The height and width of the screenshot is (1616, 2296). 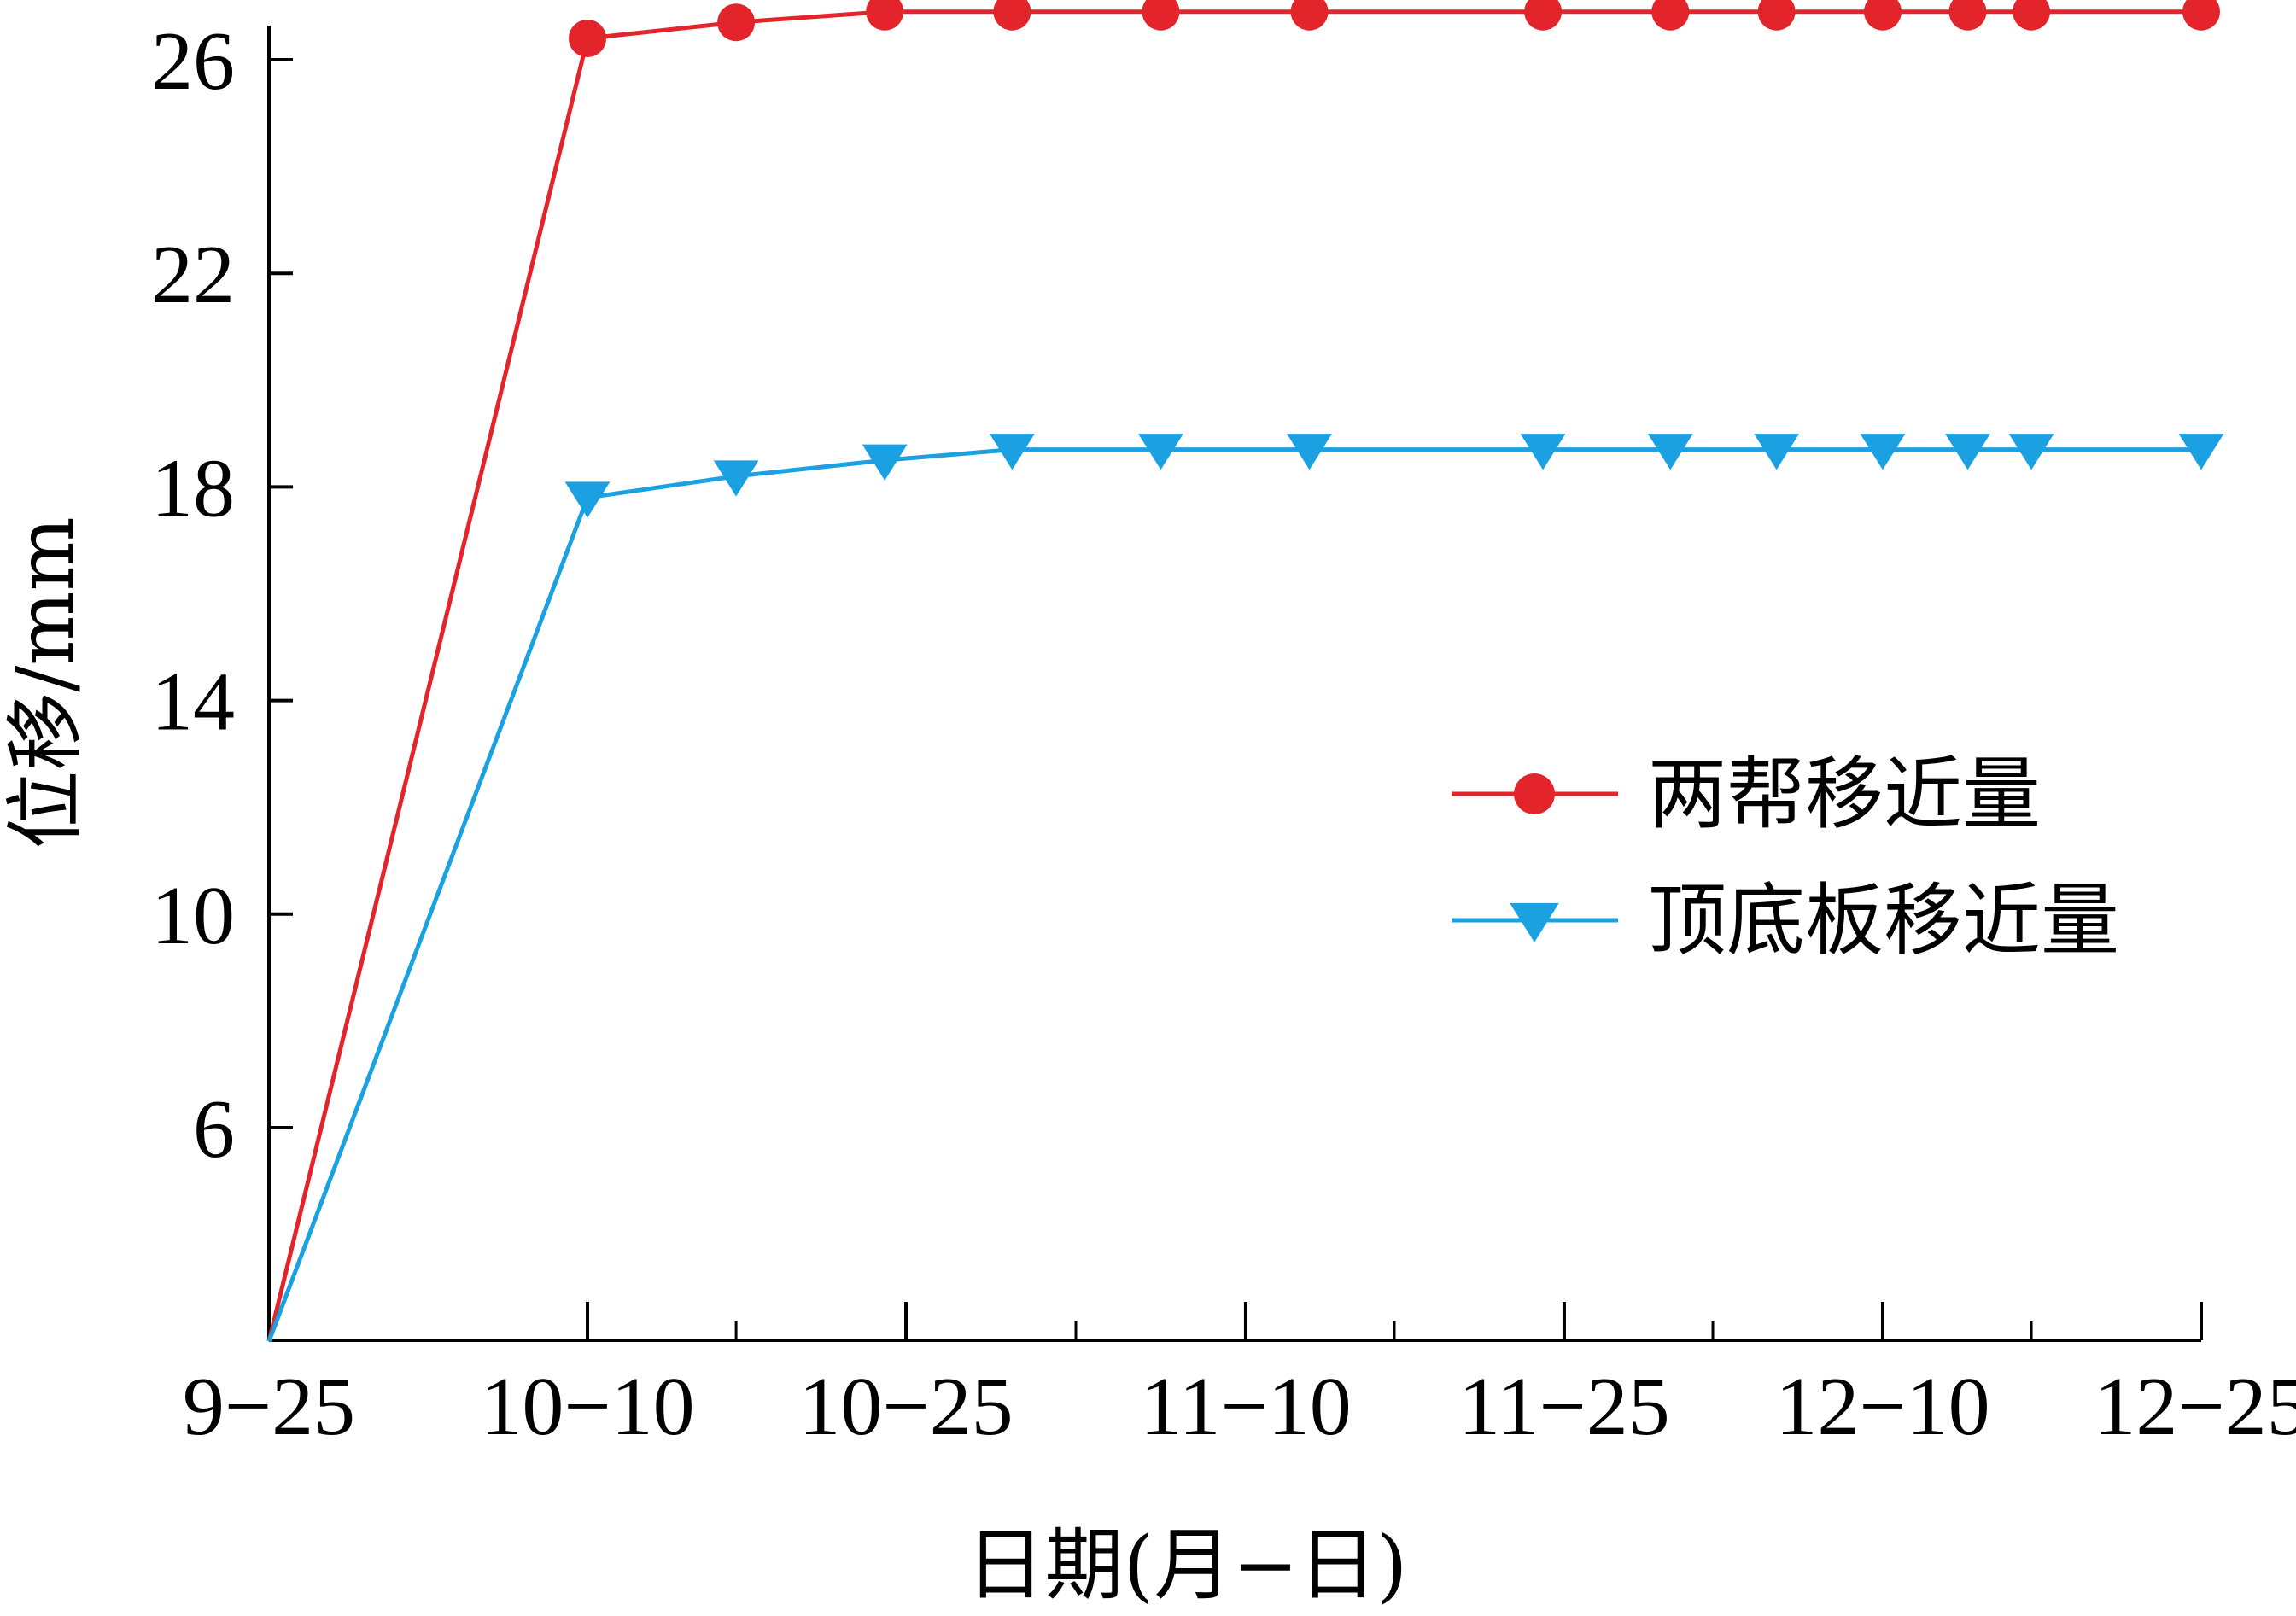 What do you see at coordinates (222, 595) in the screenshot?
I see `y-ticks: 6 10 14 18 22 26` at bounding box center [222, 595].